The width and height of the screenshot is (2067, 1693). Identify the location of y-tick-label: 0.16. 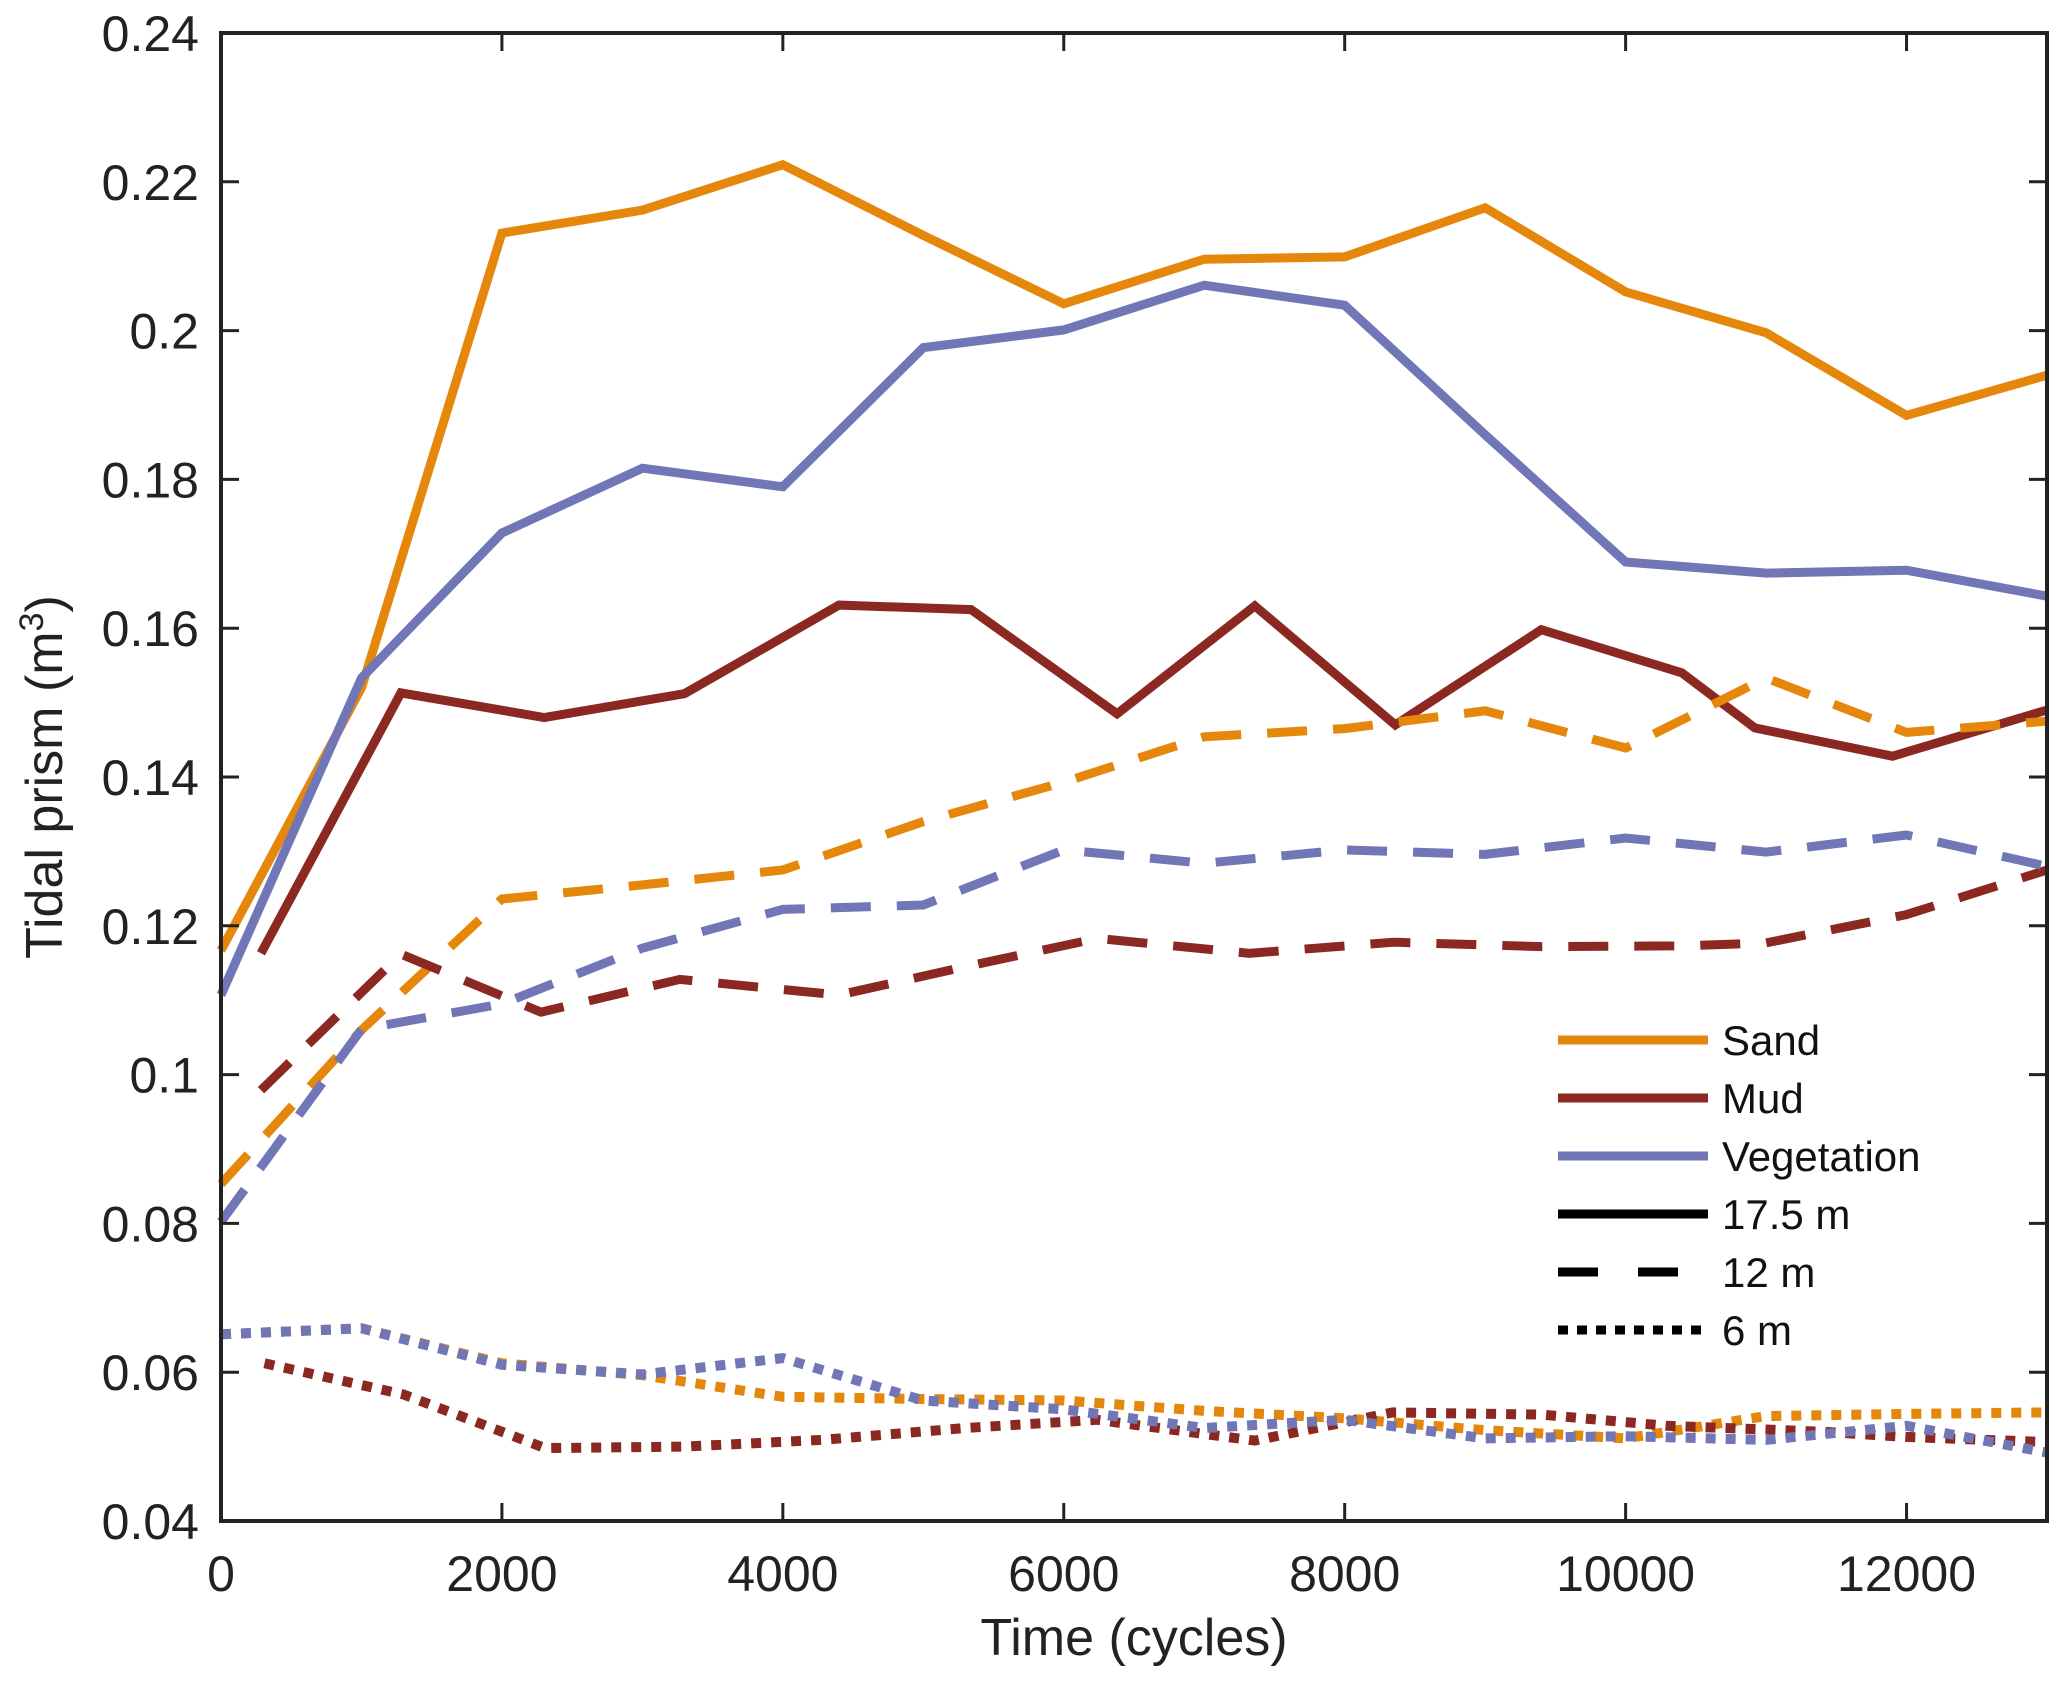
(150, 629).